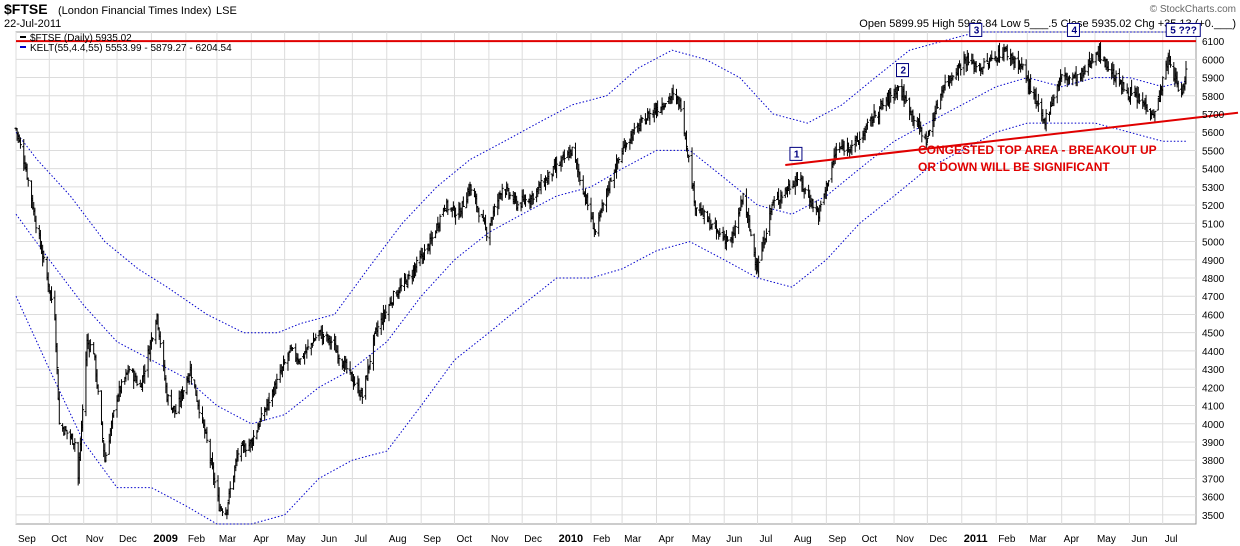  What do you see at coordinates (1213, 188) in the screenshot?
I see `y-tick-label: 5300` at bounding box center [1213, 188].